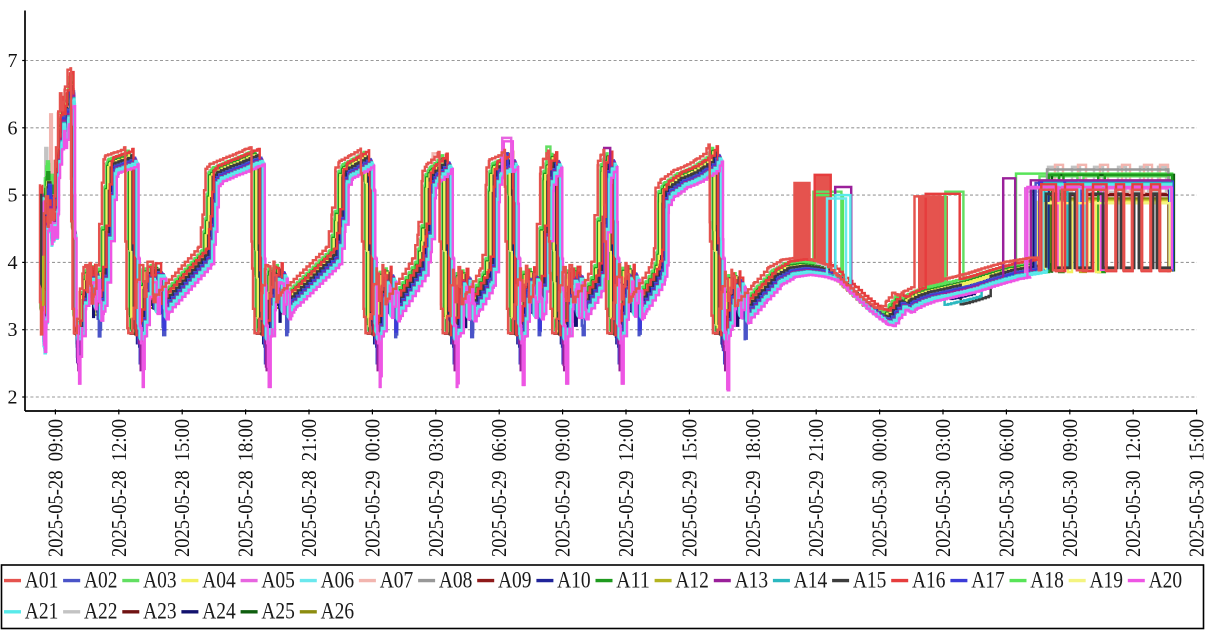 The image size is (1207, 630). What do you see at coordinates (42, 612) in the screenshot?
I see `svg-text: A21` at bounding box center [42, 612].